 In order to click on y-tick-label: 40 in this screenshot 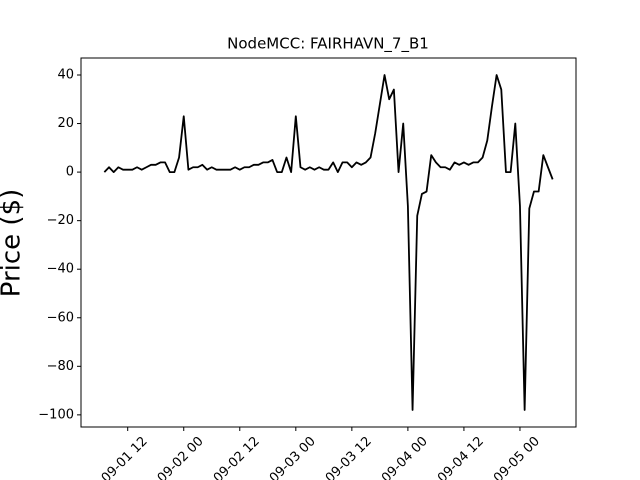, I will do `click(65, 74)`.